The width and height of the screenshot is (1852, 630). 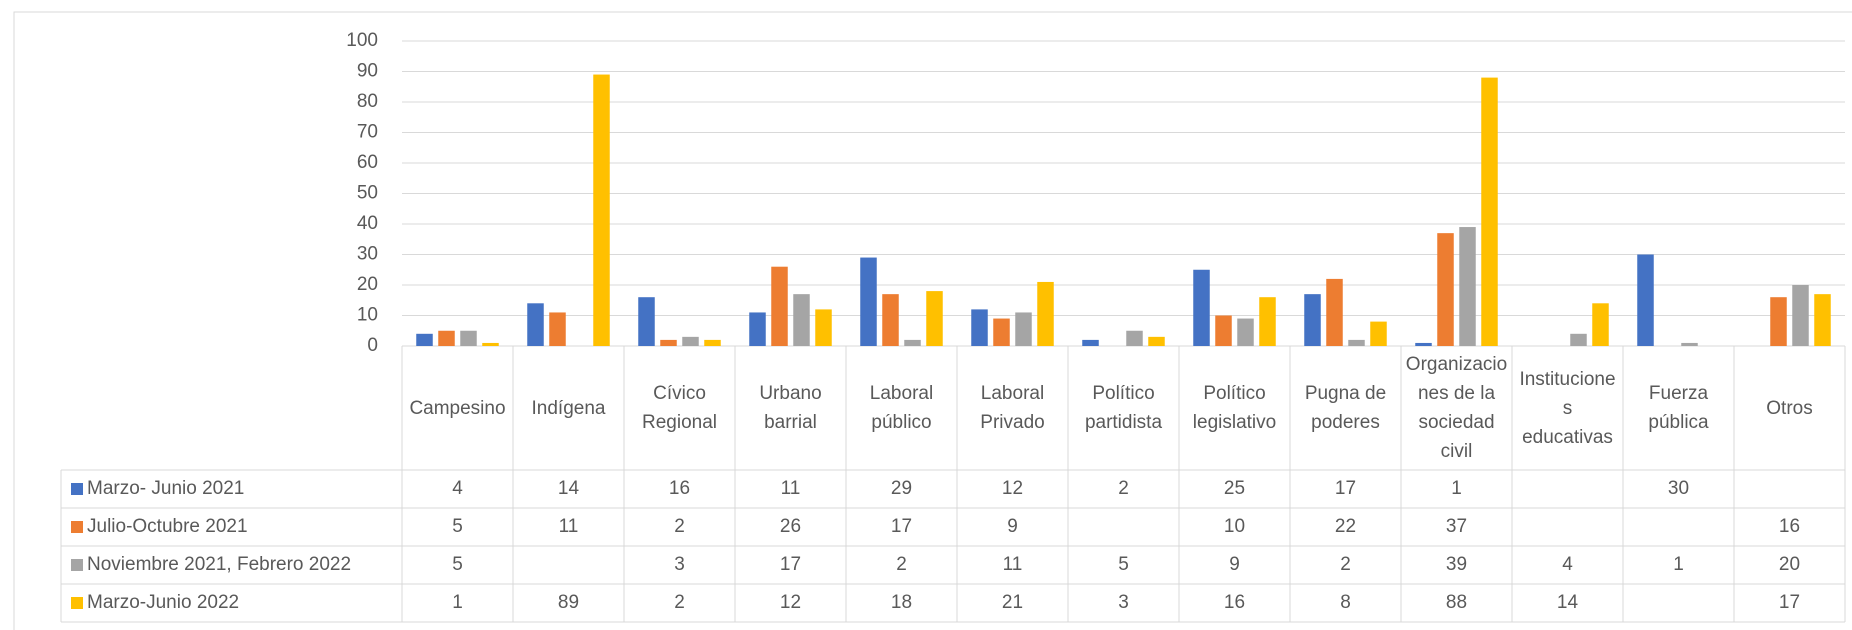 What do you see at coordinates (219, 564) in the screenshot?
I see `legend-label: Noviembre 2021, Febrero 2022` at bounding box center [219, 564].